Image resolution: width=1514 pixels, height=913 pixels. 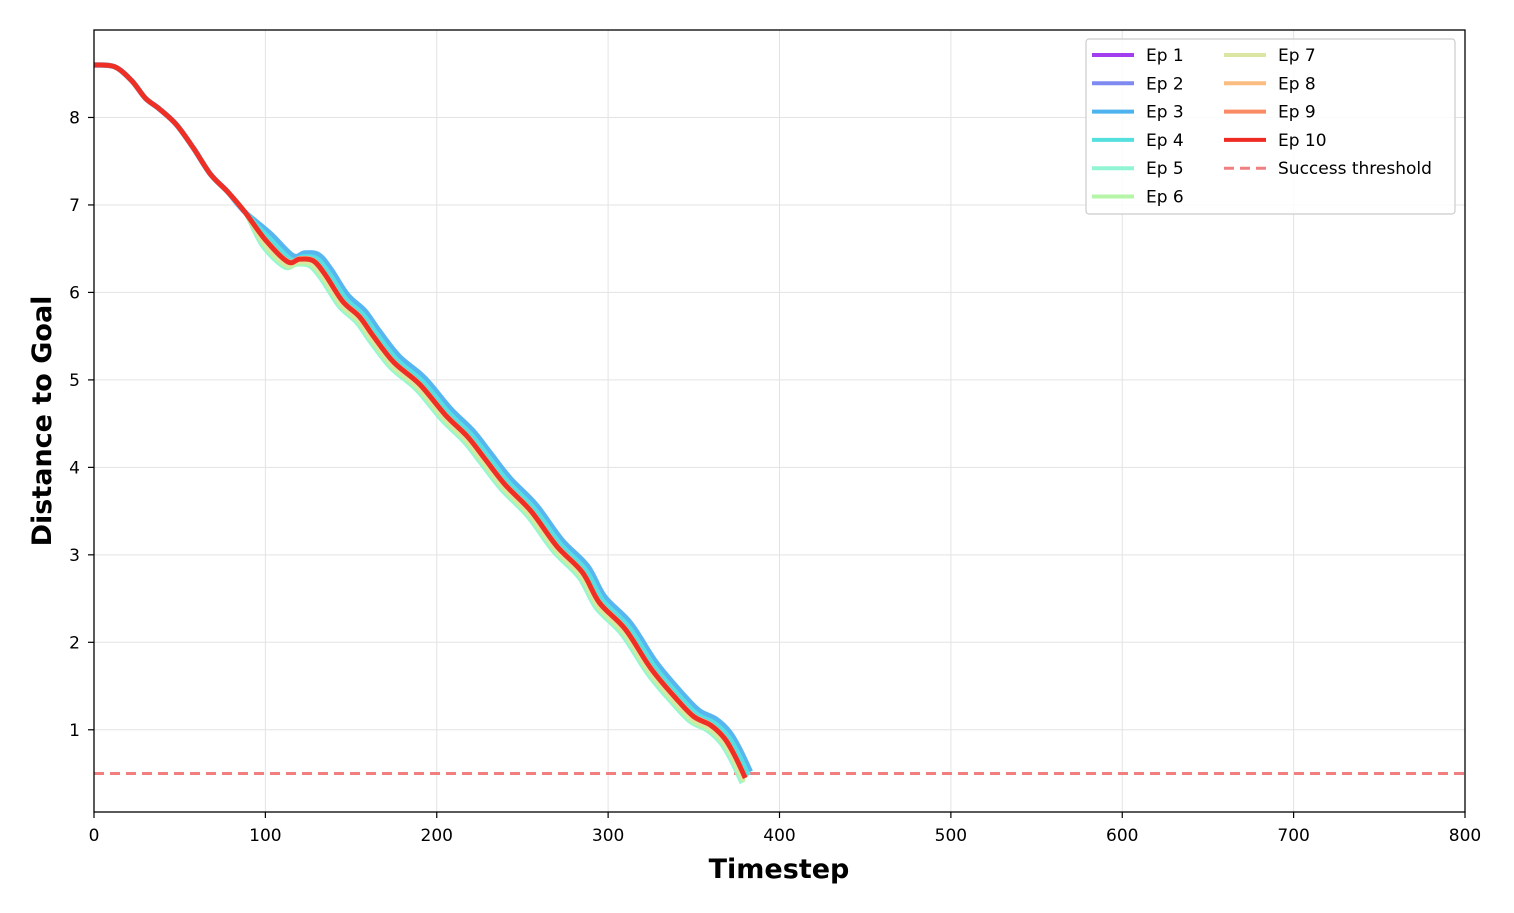 What do you see at coordinates (608, 836) in the screenshot?
I see `x-tick-label: 300` at bounding box center [608, 836].